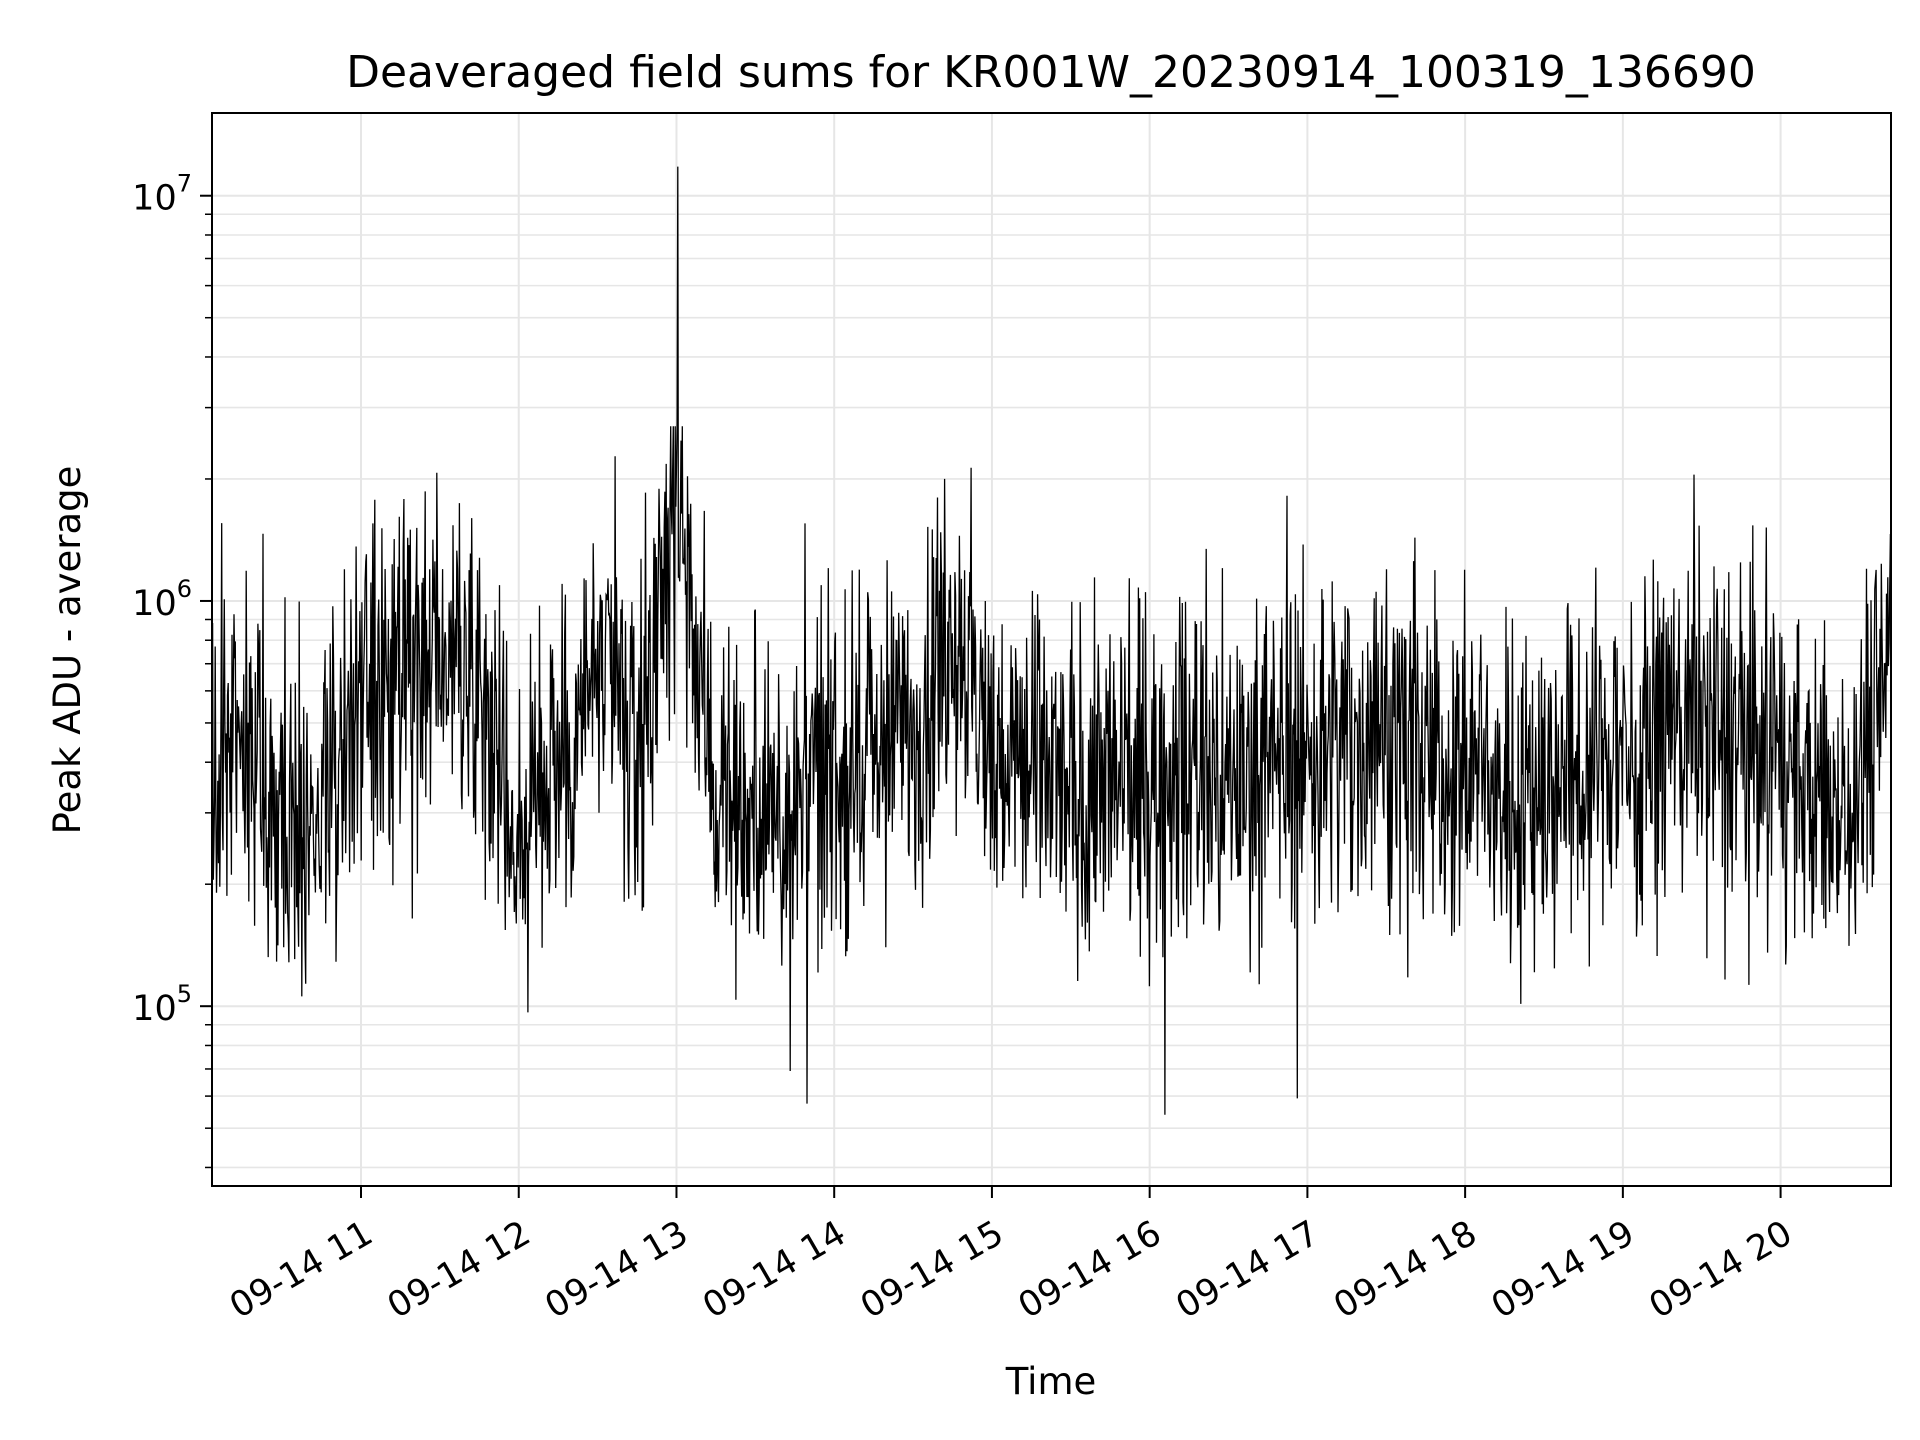  I want to click on y-axis-label: Peak ADU - average, so click(67, 650).